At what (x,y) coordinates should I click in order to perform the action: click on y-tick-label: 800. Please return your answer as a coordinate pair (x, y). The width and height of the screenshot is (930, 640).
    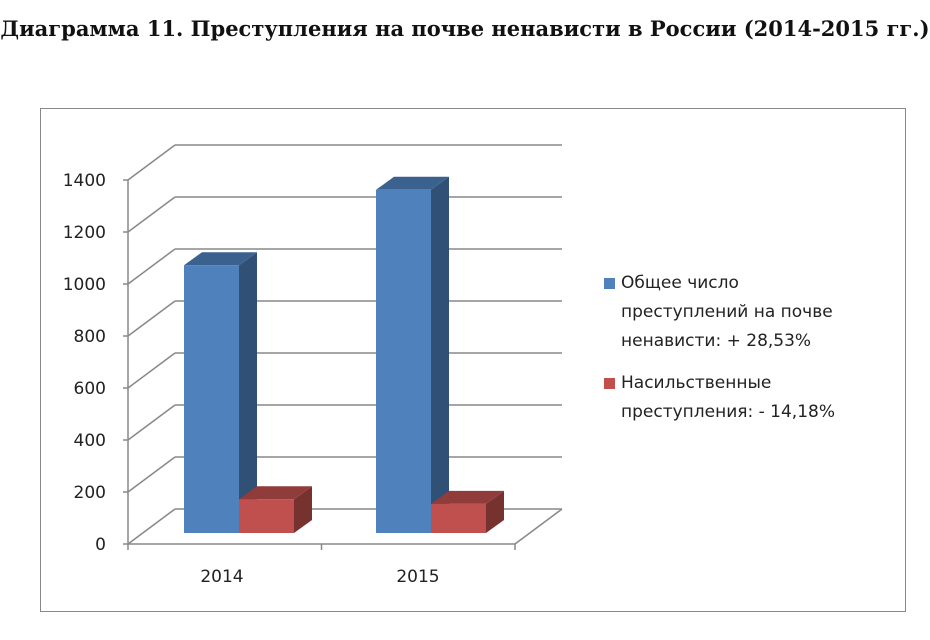
    Looking at the image, I should click on (90, 337).